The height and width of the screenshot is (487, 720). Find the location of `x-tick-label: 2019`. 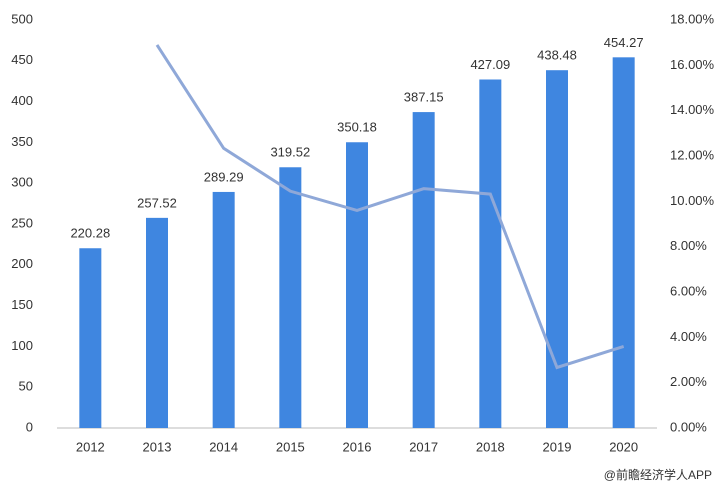

x-tick-label: 2019 is located at coordinates (557, 446).